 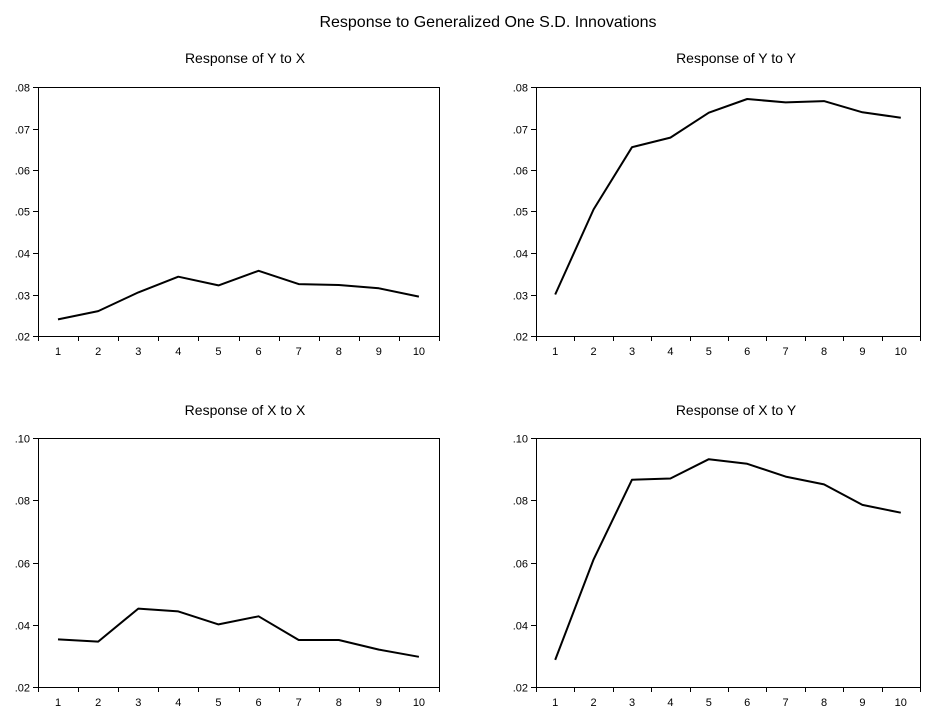 I want to click on chart-title: Response of X to X, so click(x=245, y=410).